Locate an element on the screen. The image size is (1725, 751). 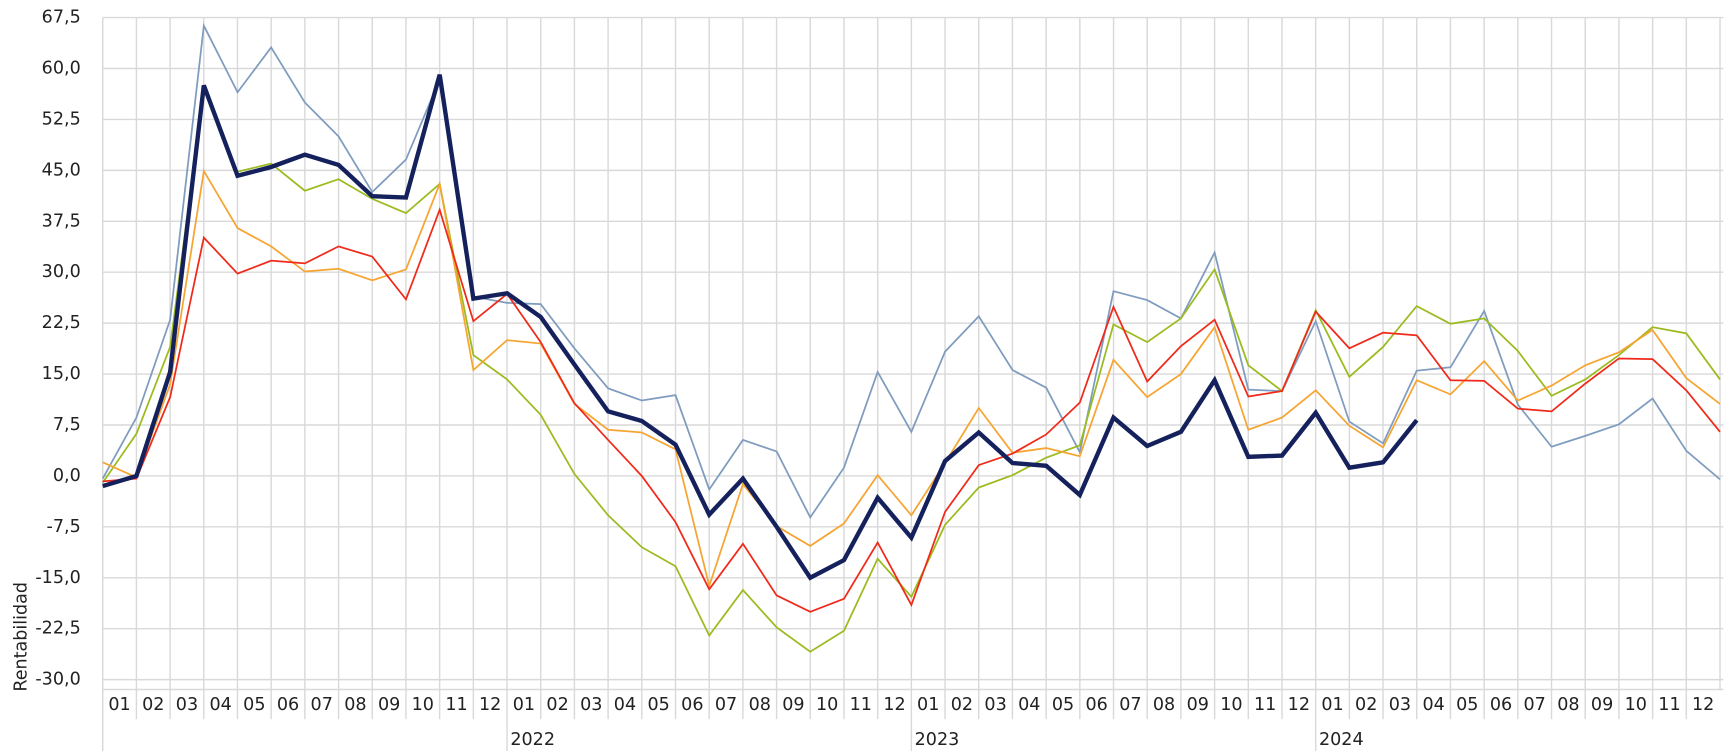
year-label: 2024 is located at coordinates (1341, 740).